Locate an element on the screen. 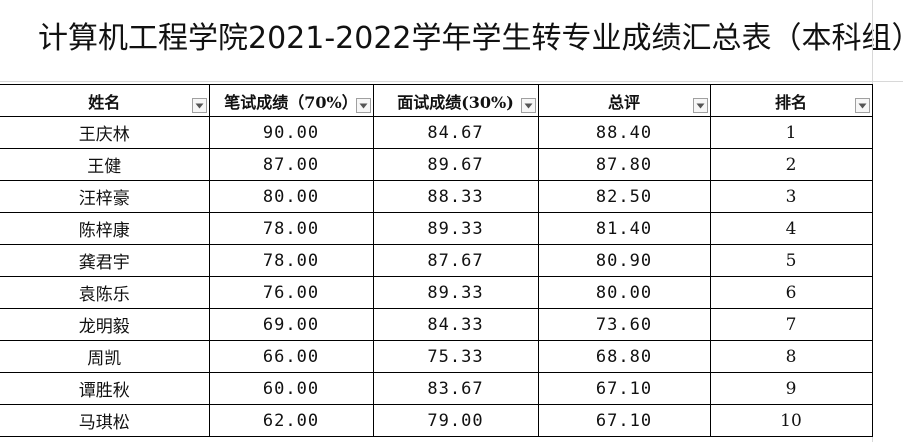 The image size is (903, 442). name-cell: 马琪松 is located at coordinates (105, 420).